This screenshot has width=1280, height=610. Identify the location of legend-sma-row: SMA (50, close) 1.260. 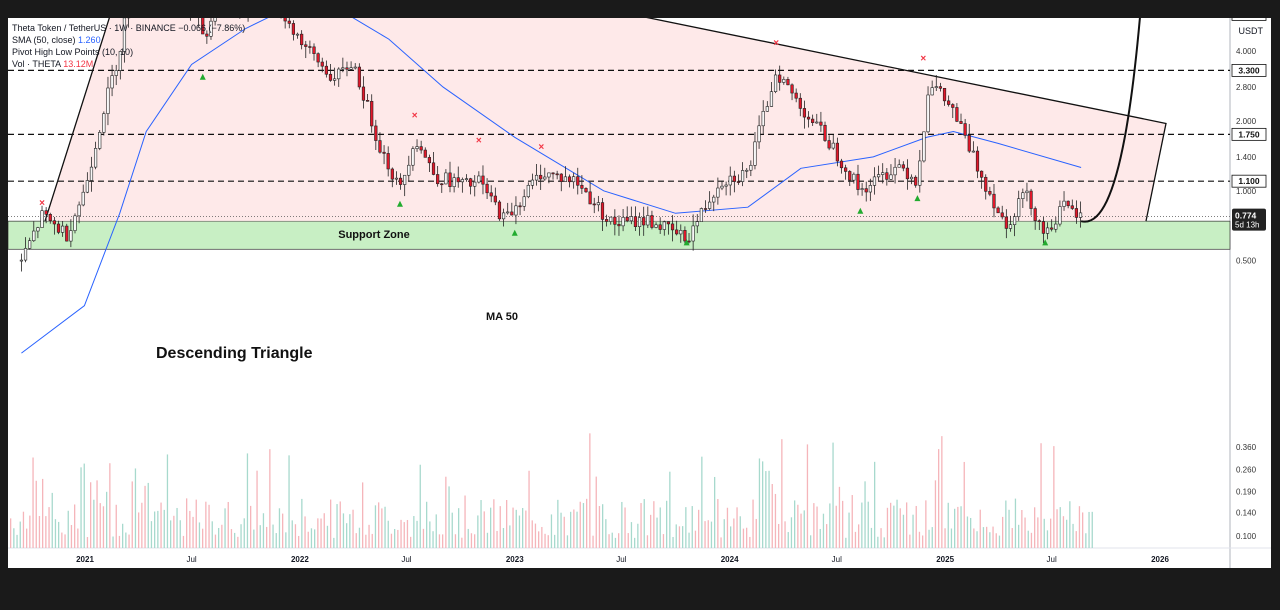
(128, 40).